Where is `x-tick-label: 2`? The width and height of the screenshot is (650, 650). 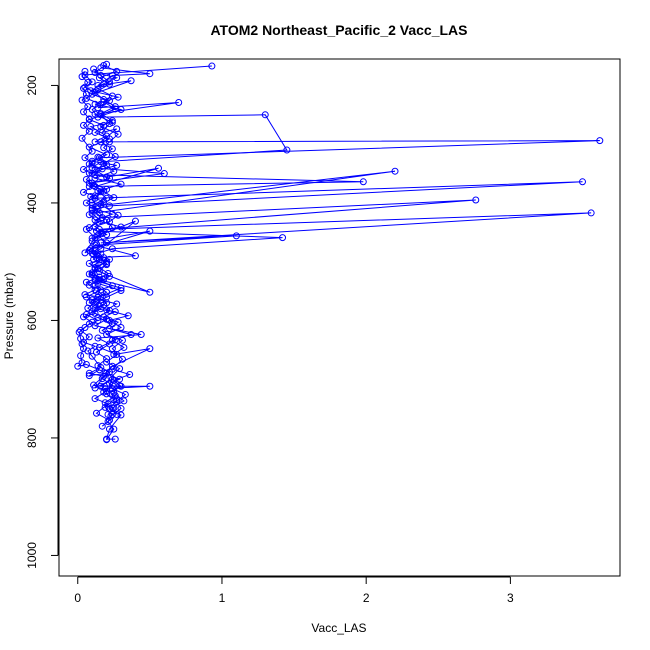 x-tick-label: 2 is located at coordinates (366, 598).